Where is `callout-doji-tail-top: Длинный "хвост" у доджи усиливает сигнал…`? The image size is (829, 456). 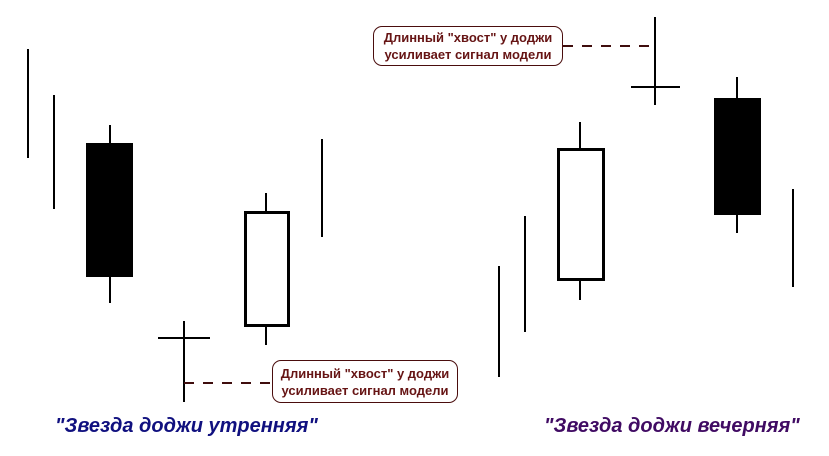
callout-doji-tail-top: Длинный "хвост" у доджи усиливает сигнал… is located at coordinates (468, 46).